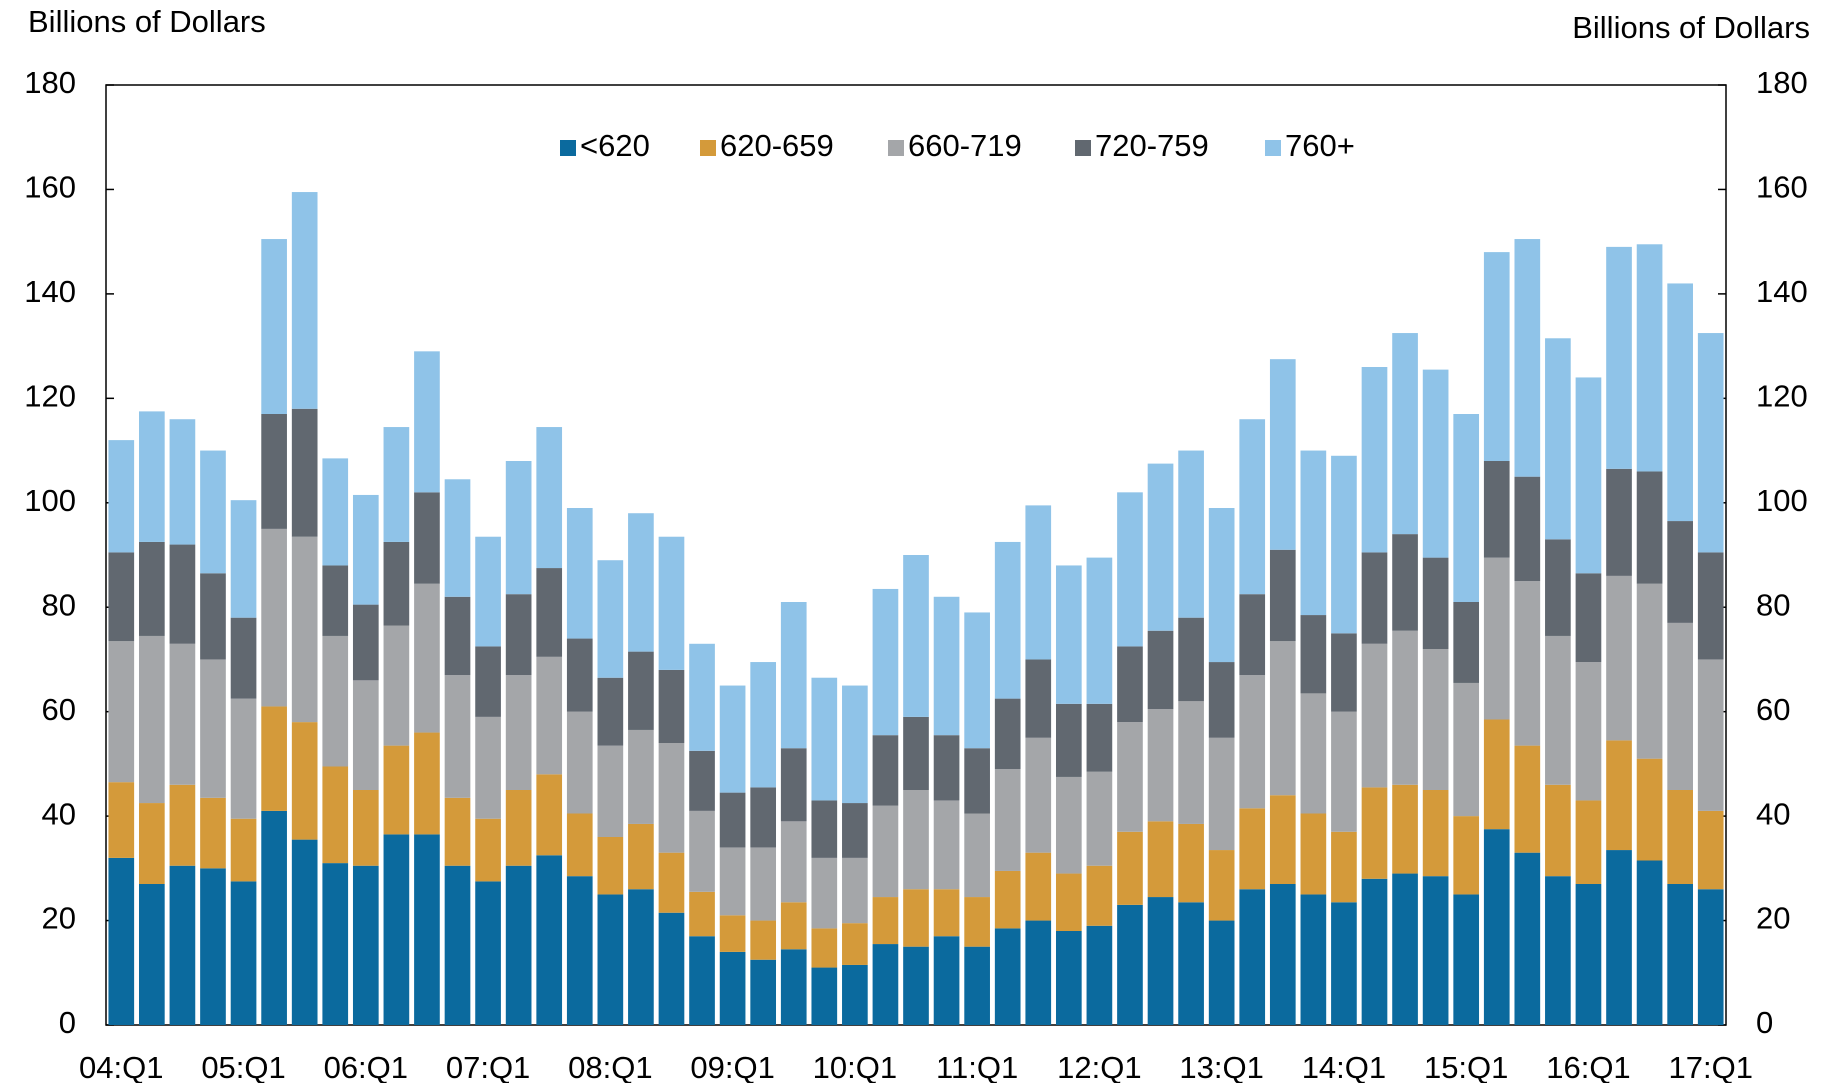 The height and width of the screenshot is (1083, 1831). Describe the element at coordinates (59, 918) in the screenshot. I see `y-tick-label: 20` at that location.